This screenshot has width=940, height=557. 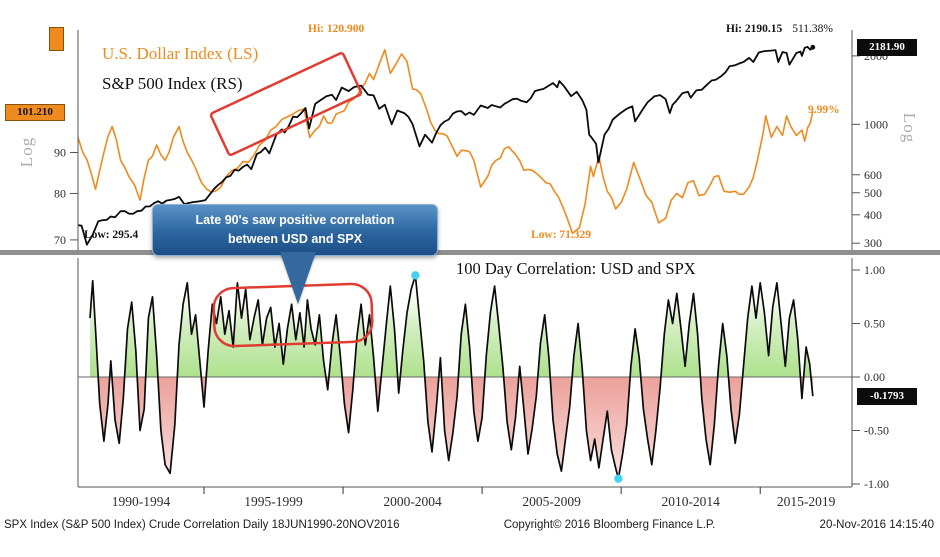 What do you see at coordinates (295, 219) in the screenshot?
I see `callout-line1: Late 90's saw positive correlation` at bounding box center [295, 219].